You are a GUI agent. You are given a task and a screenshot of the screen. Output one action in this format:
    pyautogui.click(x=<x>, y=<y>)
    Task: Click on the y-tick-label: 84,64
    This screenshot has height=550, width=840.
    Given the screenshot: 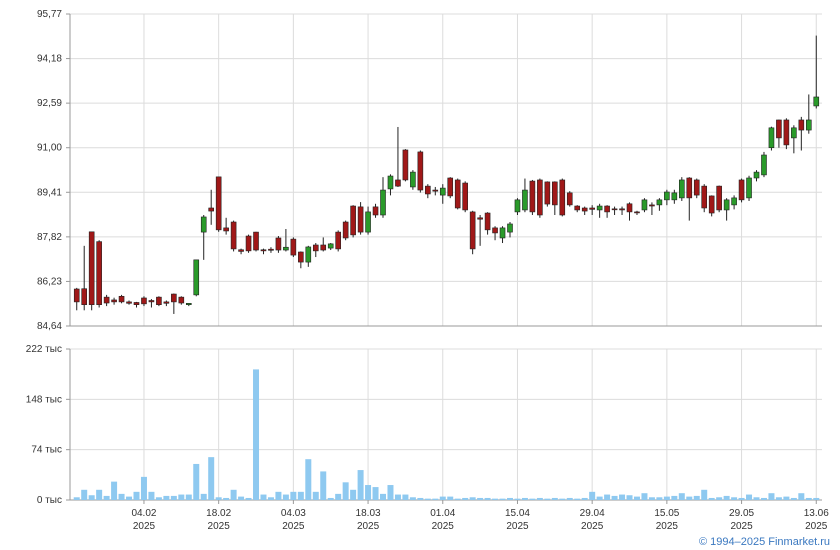 What is the action you would take?
    pyautogui.click(x=49, y=326)
    